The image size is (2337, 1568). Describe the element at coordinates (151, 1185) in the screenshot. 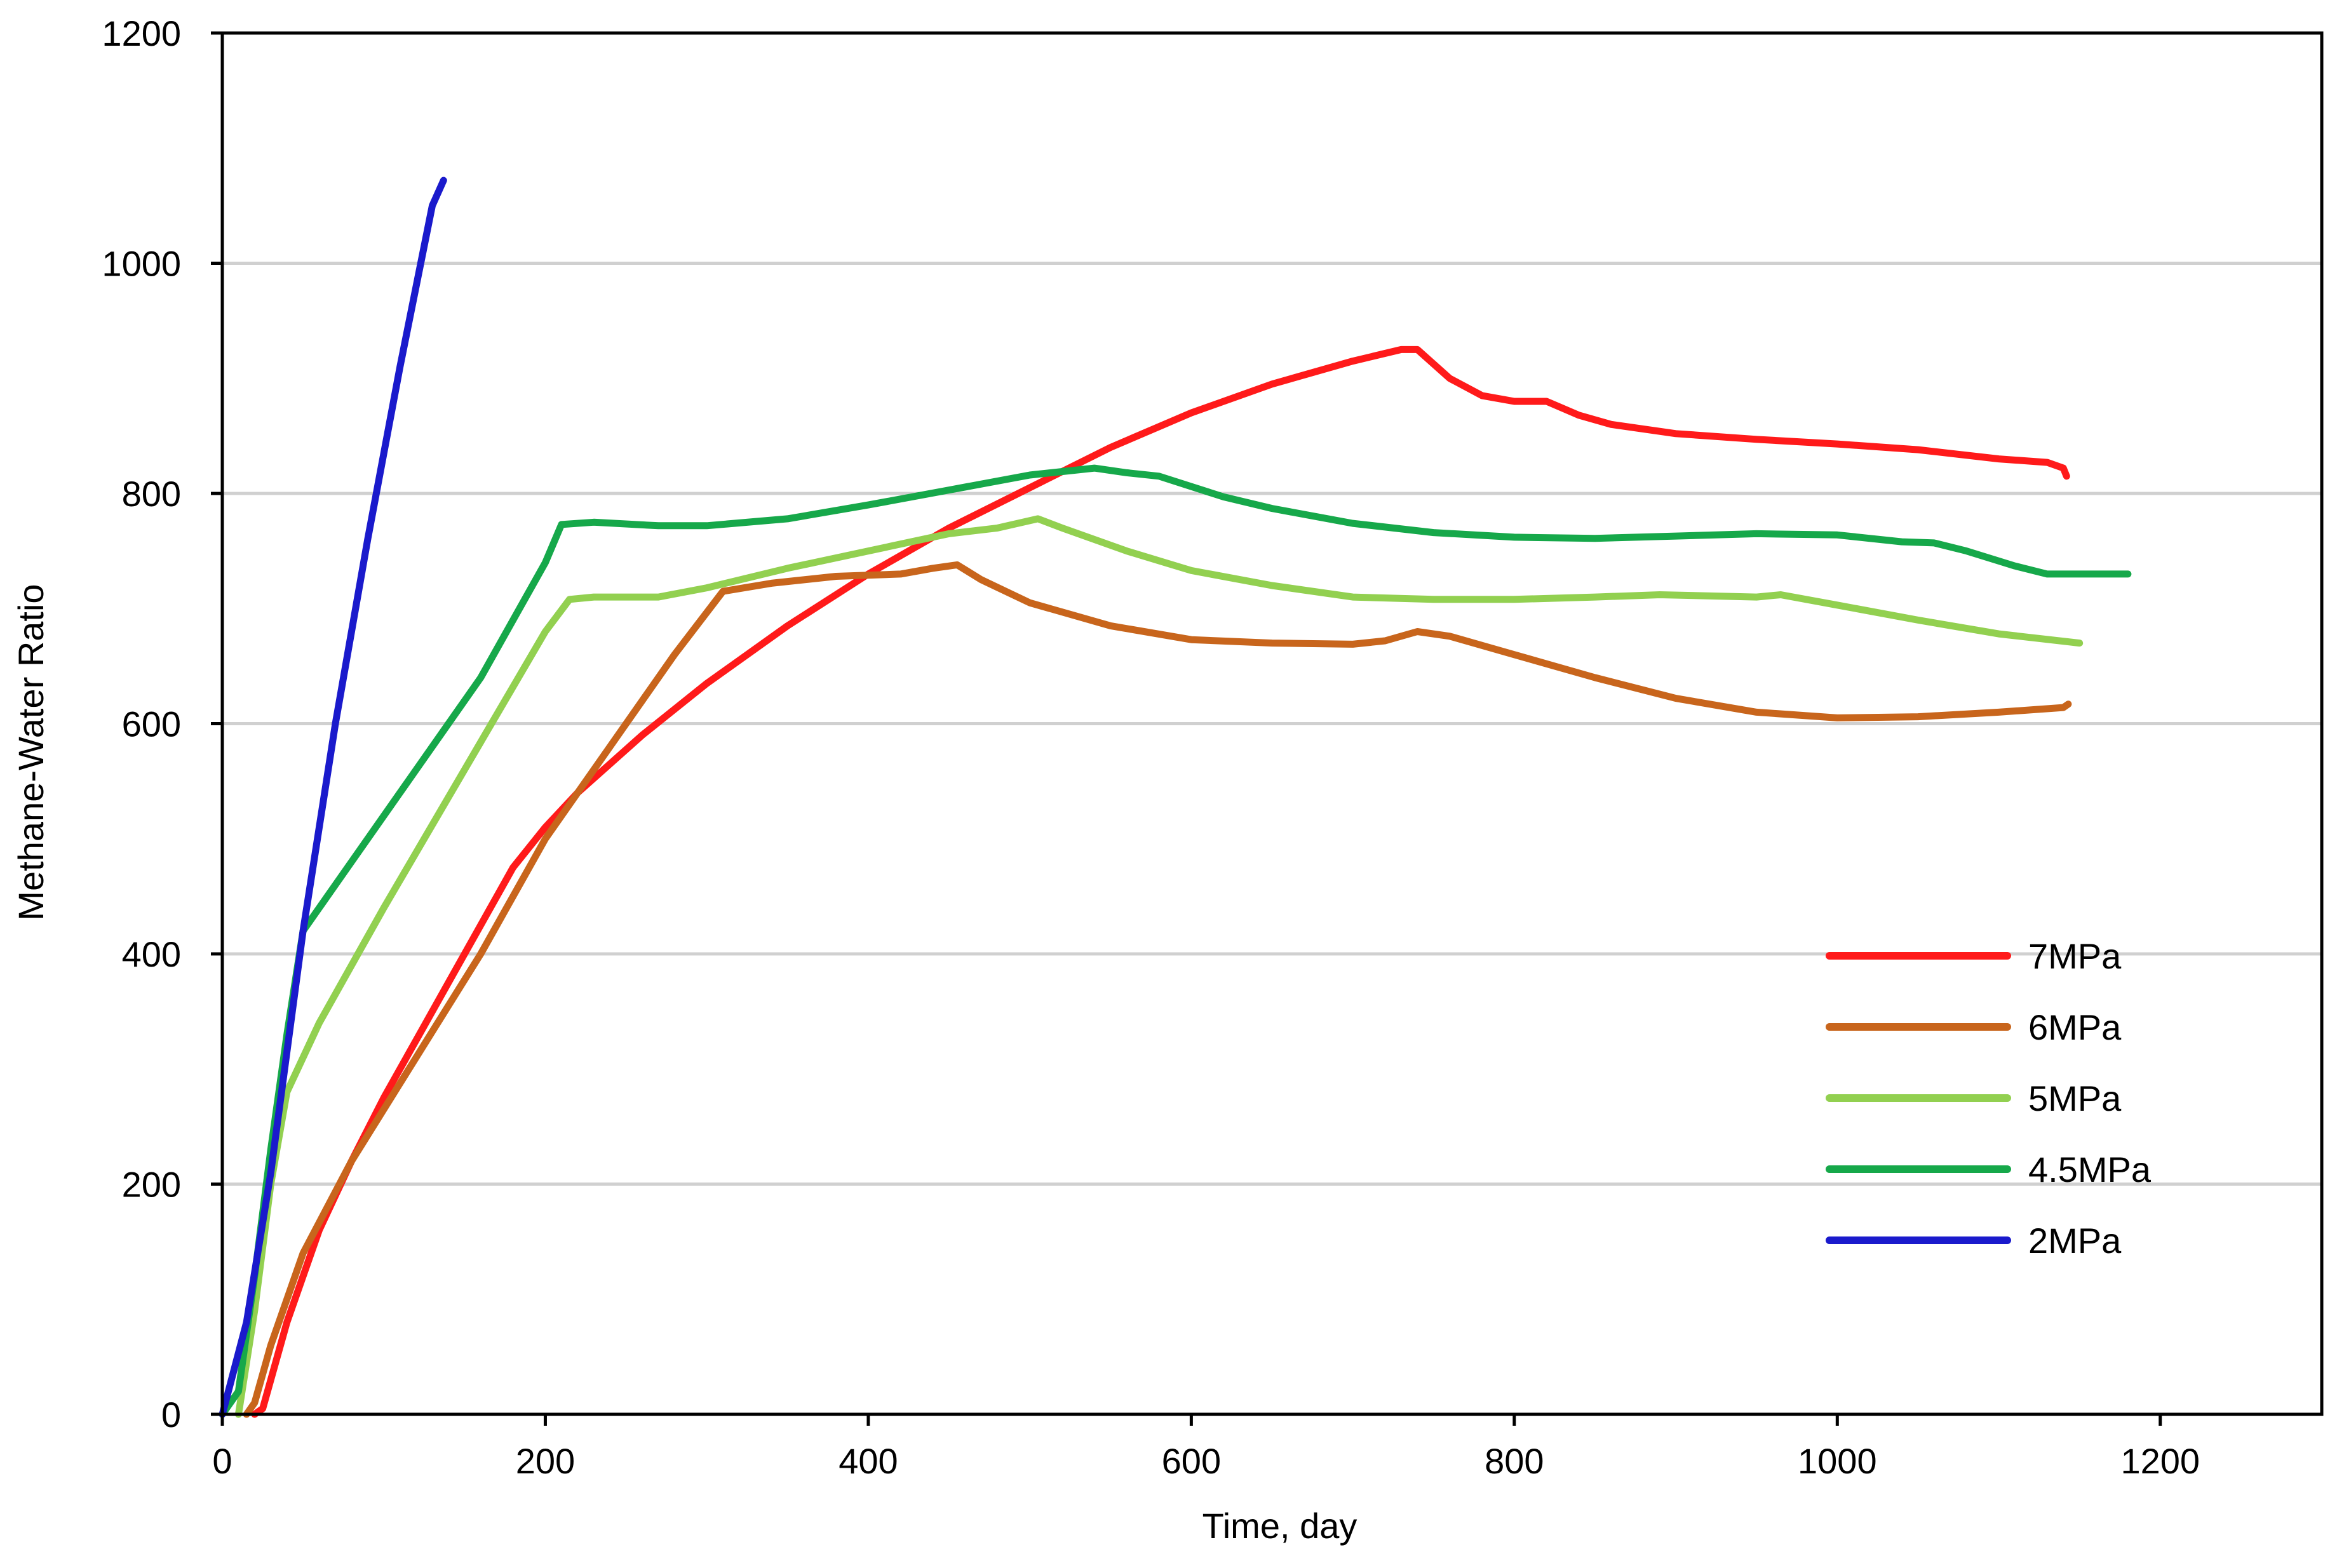

I see `y-tick-label: 200` at that location.